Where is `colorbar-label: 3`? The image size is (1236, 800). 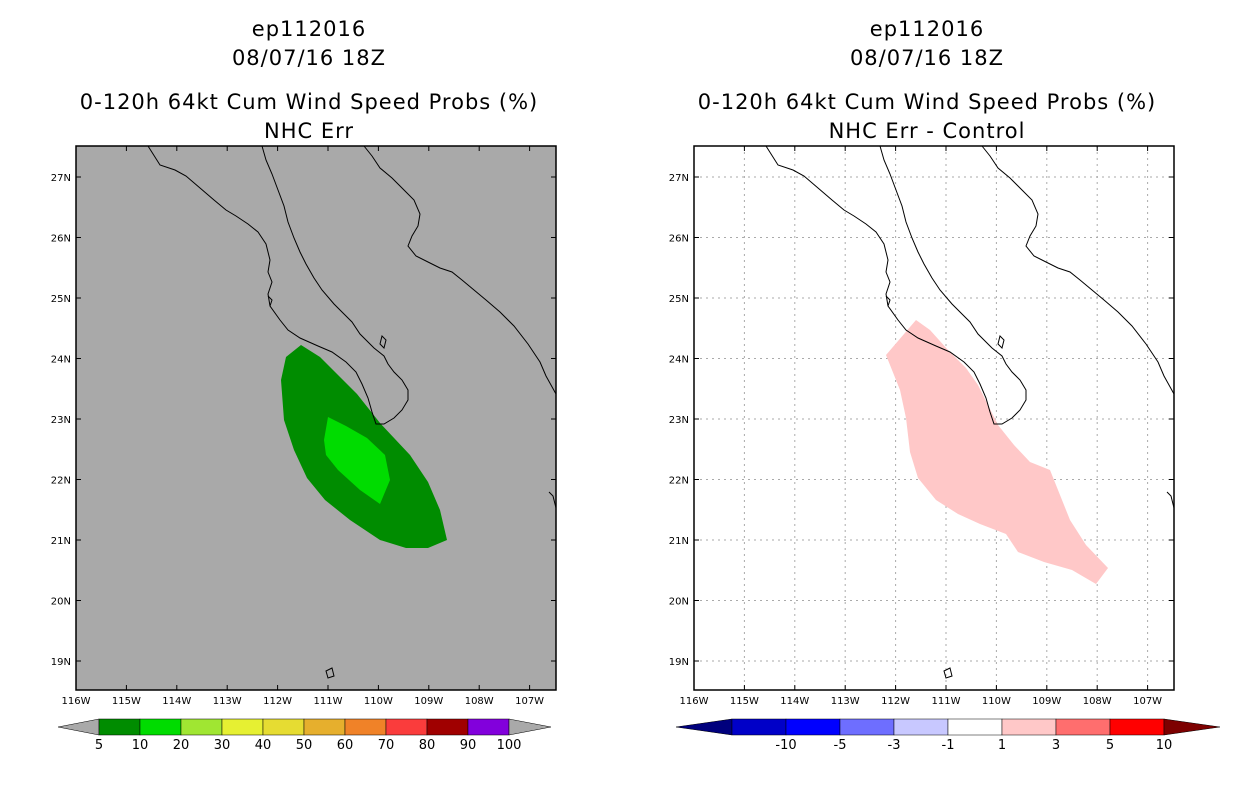 colorbar-label: 3 is located at coordinates (1056, 745).